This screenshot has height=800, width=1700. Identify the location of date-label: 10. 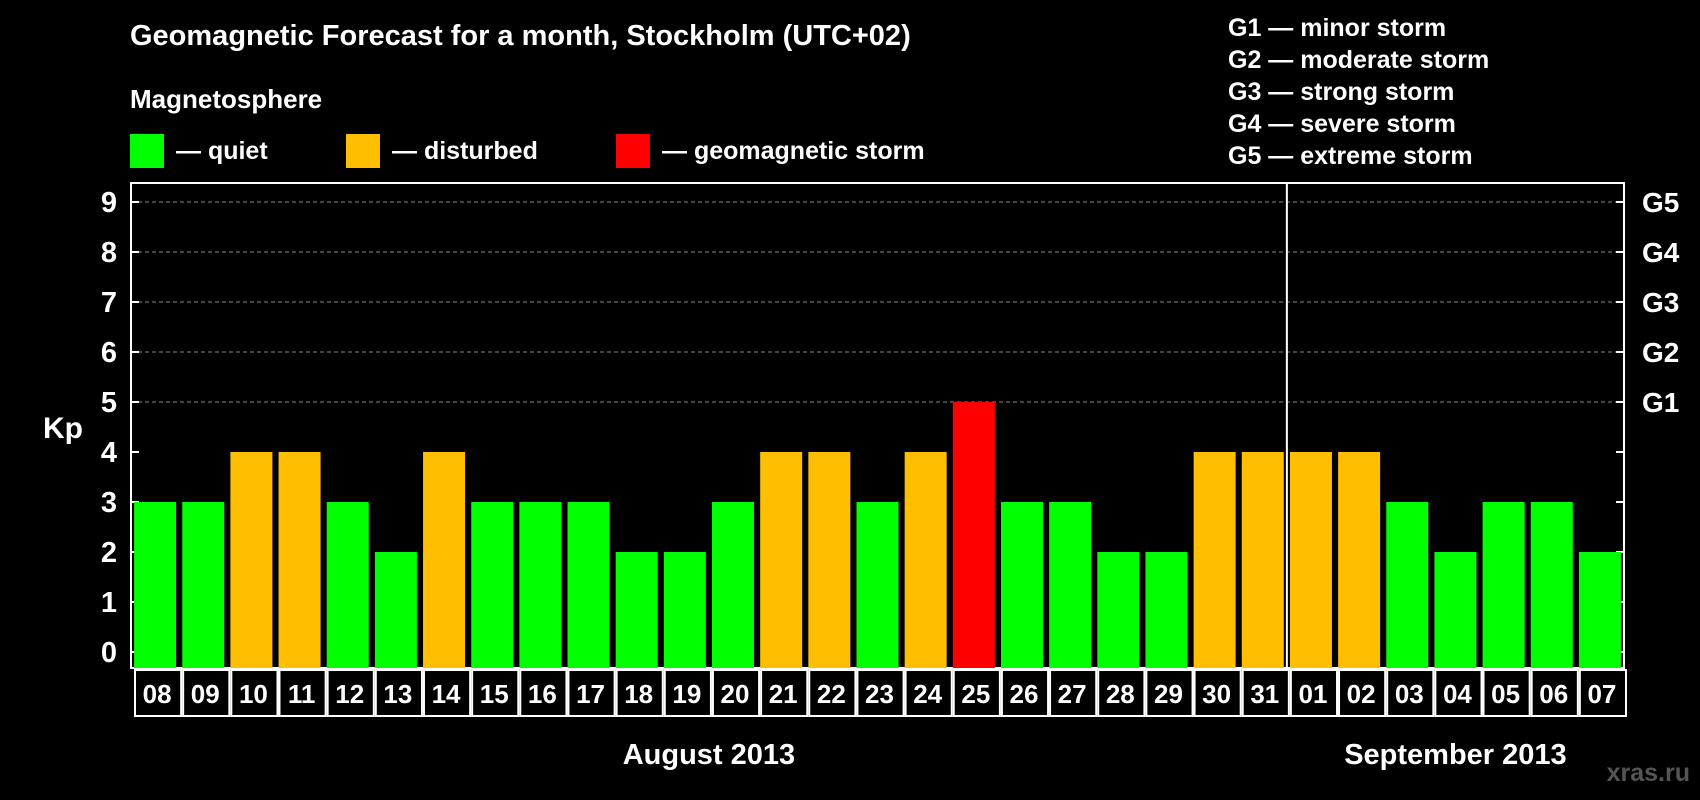
(253, 694).